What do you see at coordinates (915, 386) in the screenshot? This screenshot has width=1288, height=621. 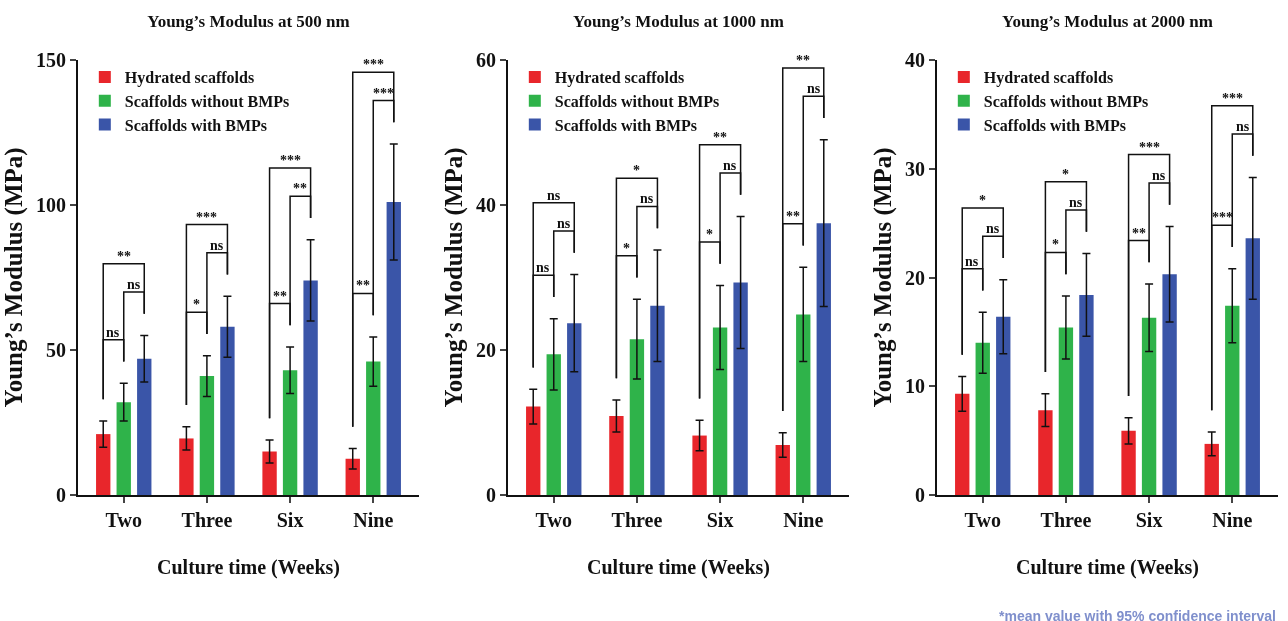 I see `y-tick-label: 10` at bounding box center [915, 386].